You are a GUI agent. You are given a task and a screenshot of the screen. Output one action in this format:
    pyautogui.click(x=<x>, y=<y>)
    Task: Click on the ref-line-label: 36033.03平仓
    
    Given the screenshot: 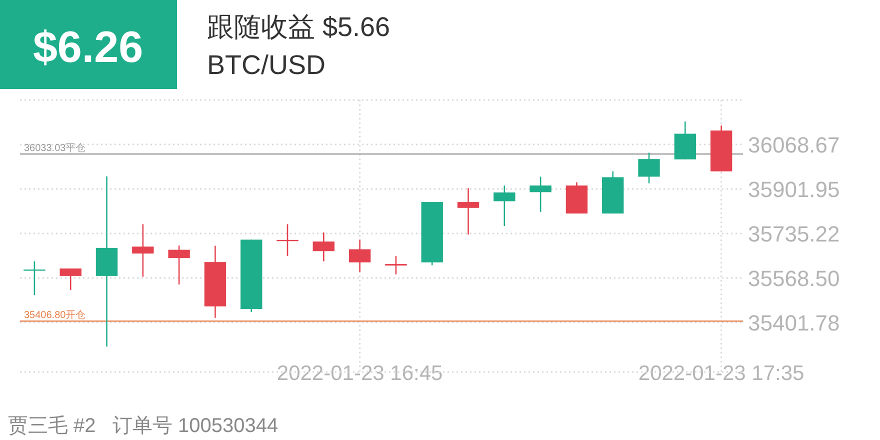 What is the action you would take?
    pyautogui.click(x=55, y=148)
    